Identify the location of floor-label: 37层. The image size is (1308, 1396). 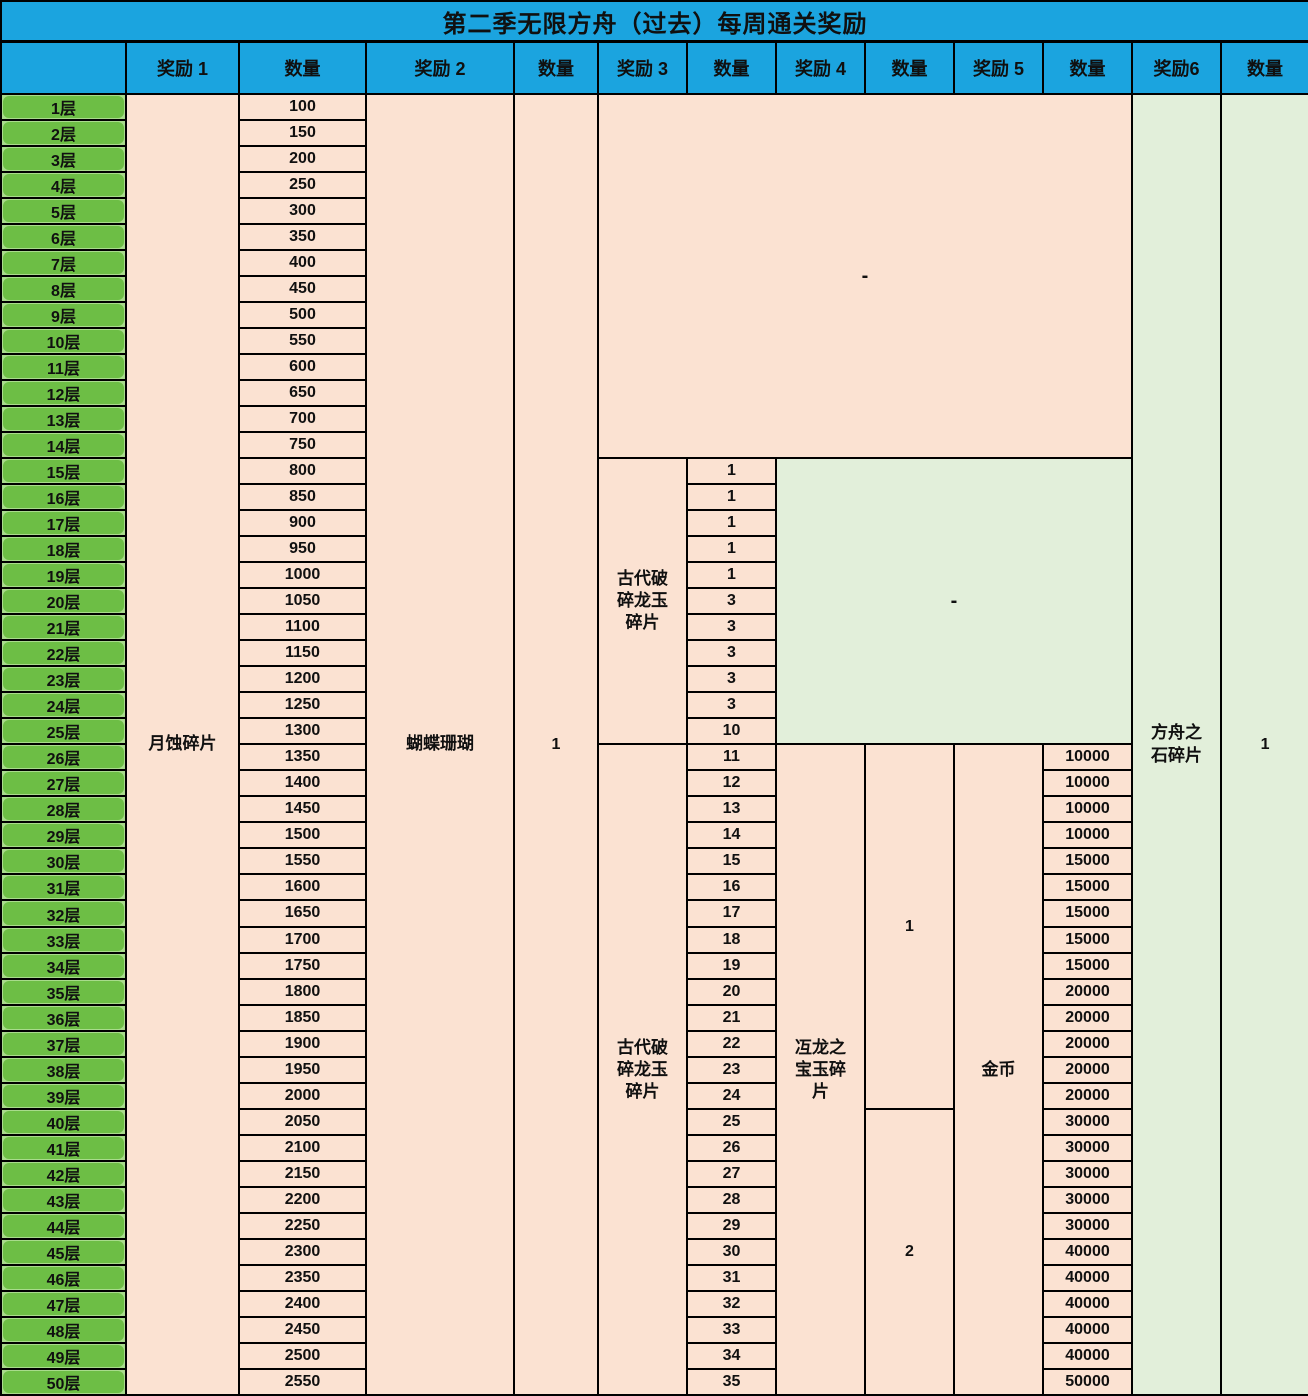
(63, 1043).